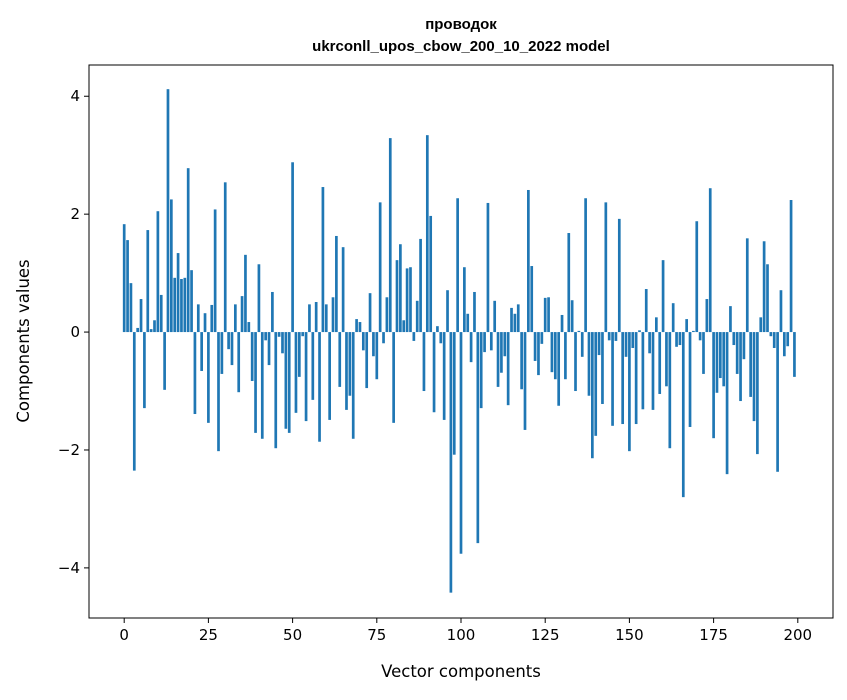 This screenshot has height=700, width=847. Describe the element at coordinates (545, 635) in the screenshot. I see `x-tick-label: 125` at that location.